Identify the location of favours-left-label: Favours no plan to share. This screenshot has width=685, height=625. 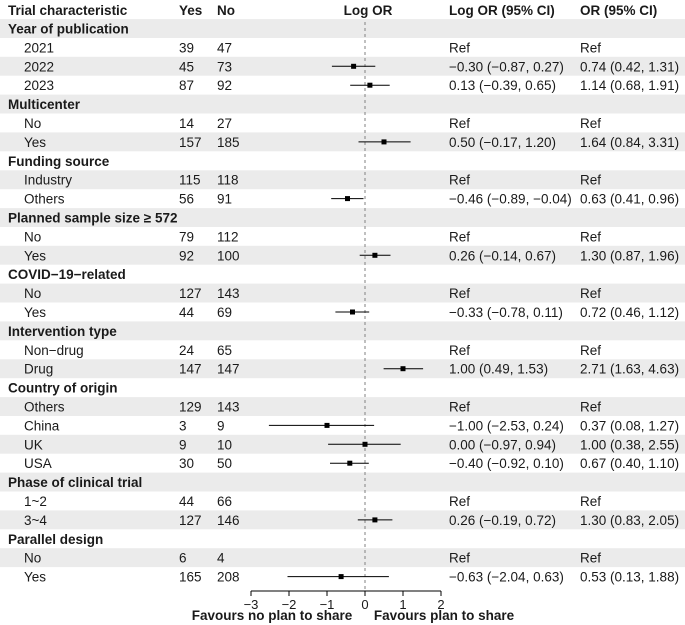
(272, 615).